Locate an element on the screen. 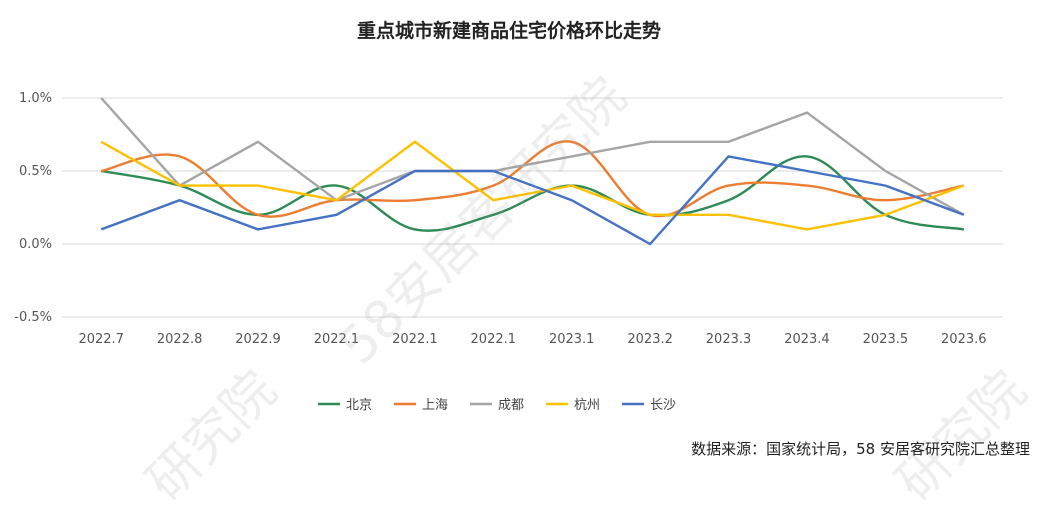 This screenshot has width=1048, height=514. legend-label: 成都 is located at coordinates (511, 405).